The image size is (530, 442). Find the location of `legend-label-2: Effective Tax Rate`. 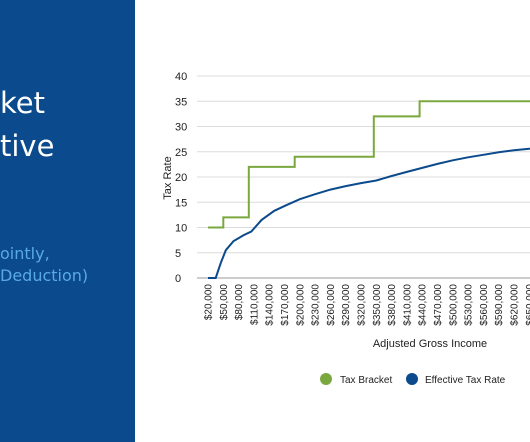

legend-label-2: Effective Tax Rate is located at coordinates (465, 380).